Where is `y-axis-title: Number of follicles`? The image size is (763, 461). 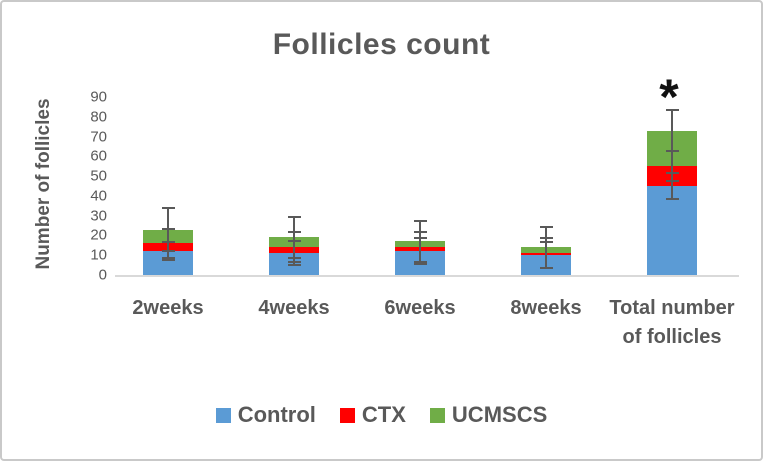
y-axis-title: Number of follicles is located at coordinates (43, 184).